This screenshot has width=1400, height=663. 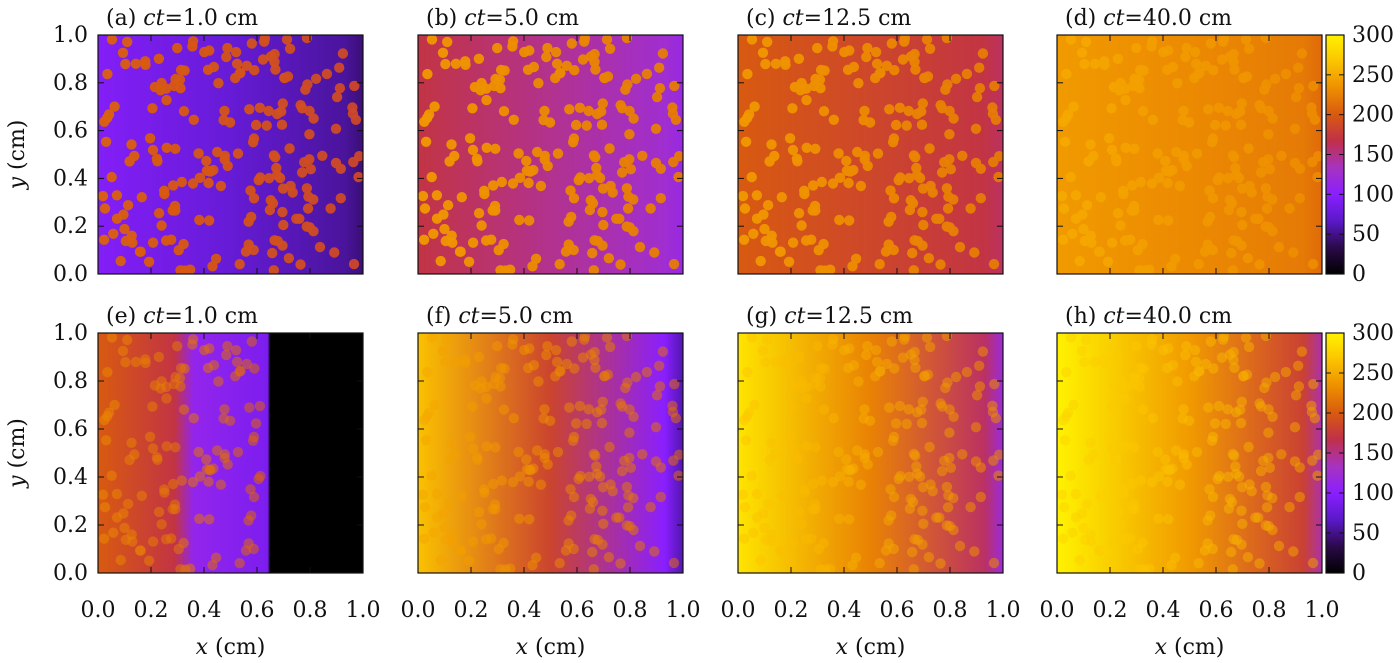 What do you see at coordinates (230, 154) in the screenshot?
I see `particles` at bounding box center [230, 154].